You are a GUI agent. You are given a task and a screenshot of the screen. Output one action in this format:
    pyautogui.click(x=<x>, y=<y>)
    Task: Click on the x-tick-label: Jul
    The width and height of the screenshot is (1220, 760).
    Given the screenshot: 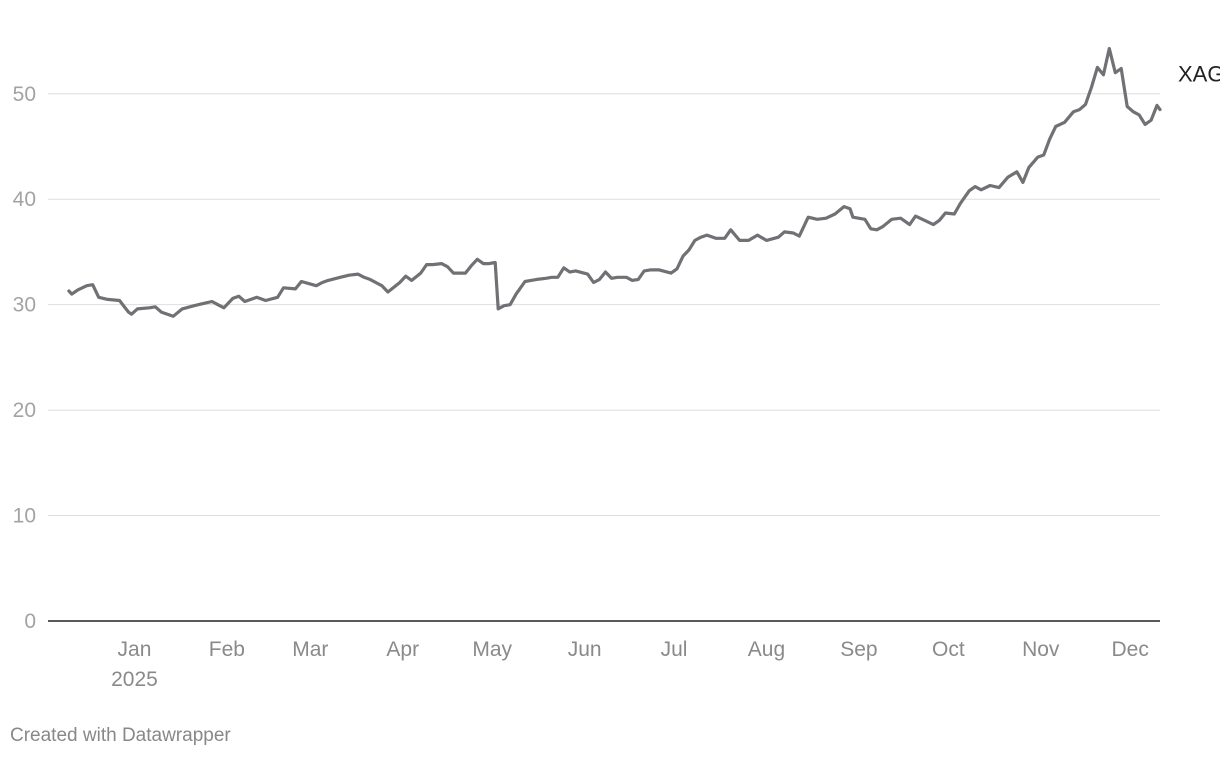 What is the action you would take?
    pyautogui.click(x=674, y=649)
    